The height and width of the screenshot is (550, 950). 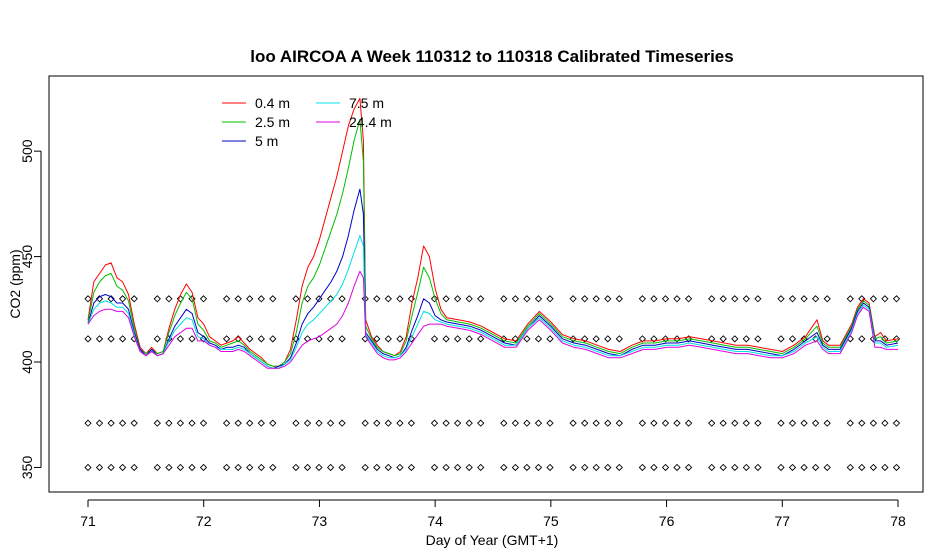 I want to click on y-tick-label: 350, so click(x=27, y=468).